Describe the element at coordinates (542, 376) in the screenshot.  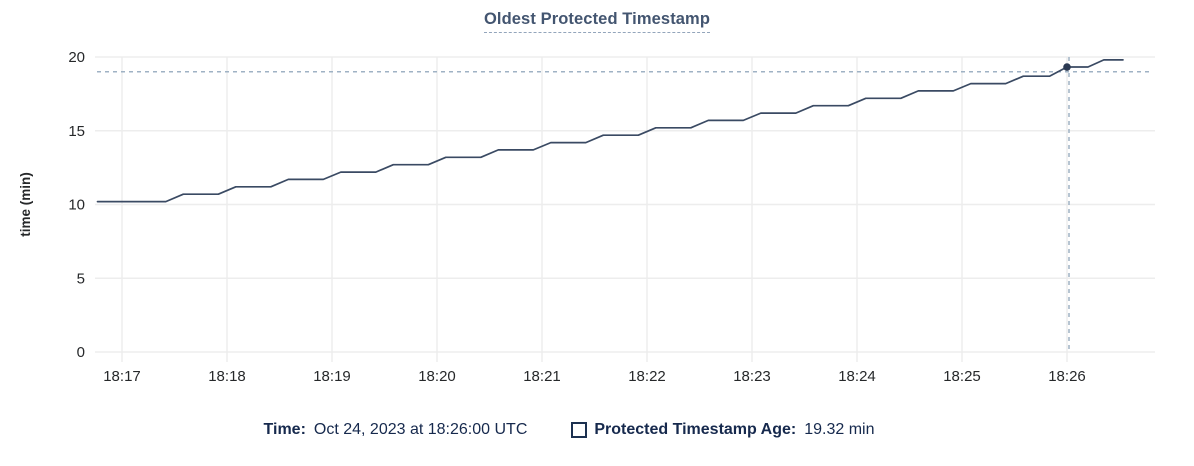
I see `x-tick-label: 18:21` at that location.